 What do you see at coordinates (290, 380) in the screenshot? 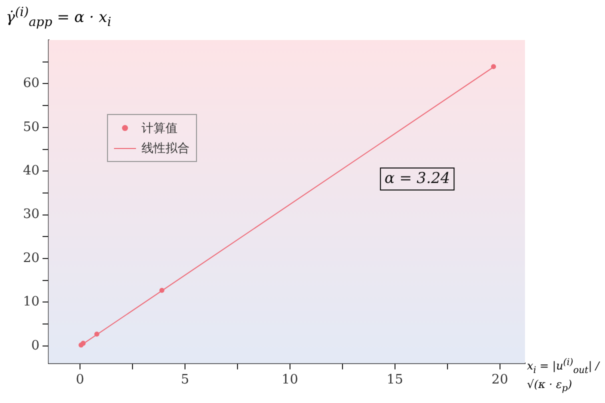
I see `x-tick-label: 10` at bounding box center [290, 380].